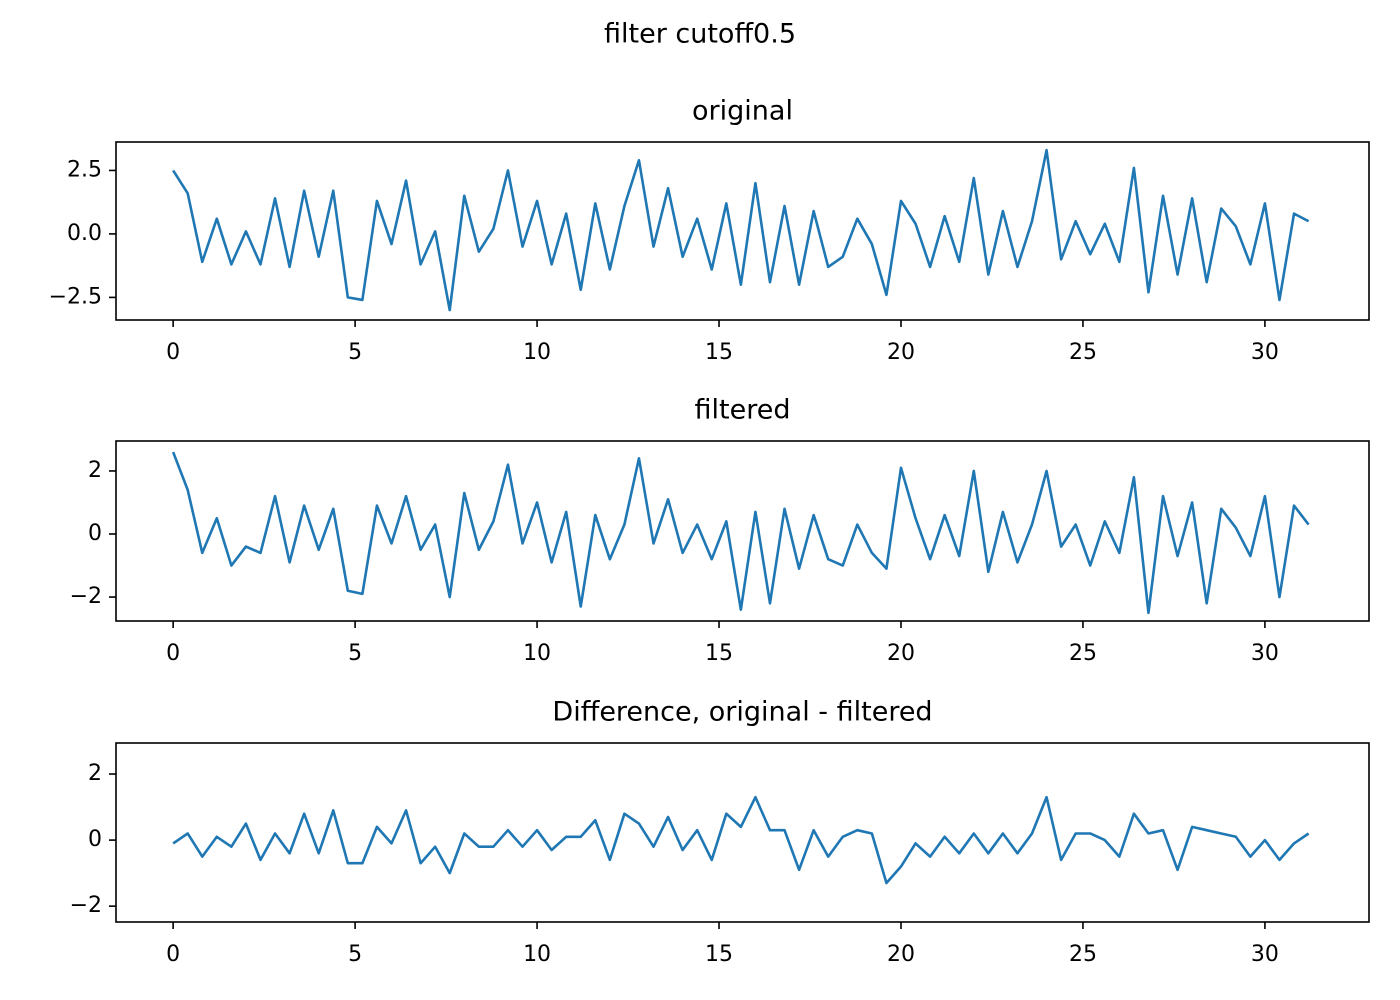  Describe the element at coordinates (700, 34) in the screenshot. I see `figure-title: filter cutoff0.5` at that location.